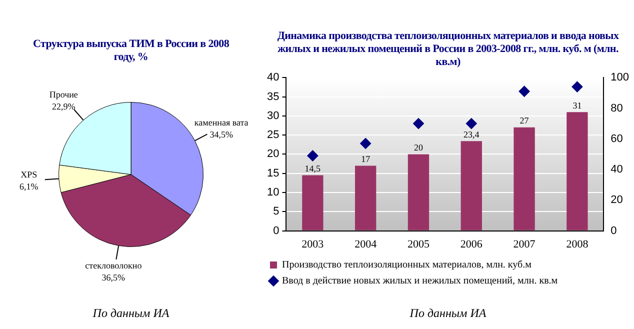 The height and width of the screenshot is (329, 634). Describe the element at coordinates (273, 96) in the screenshot. I see `y-tick-label: 35` at that location.